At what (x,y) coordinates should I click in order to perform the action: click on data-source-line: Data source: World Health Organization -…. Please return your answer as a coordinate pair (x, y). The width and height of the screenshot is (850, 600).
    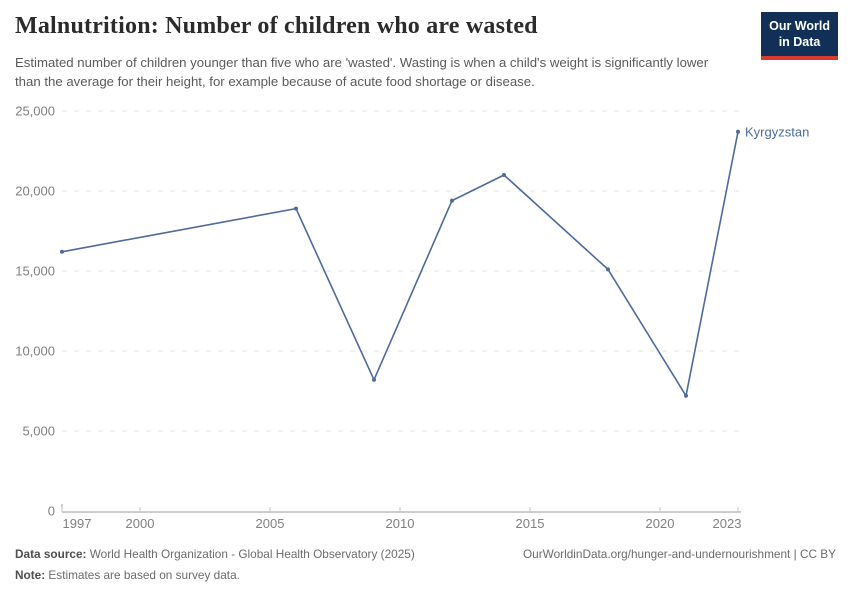
    Looking at the image, I should click on (215, 554).